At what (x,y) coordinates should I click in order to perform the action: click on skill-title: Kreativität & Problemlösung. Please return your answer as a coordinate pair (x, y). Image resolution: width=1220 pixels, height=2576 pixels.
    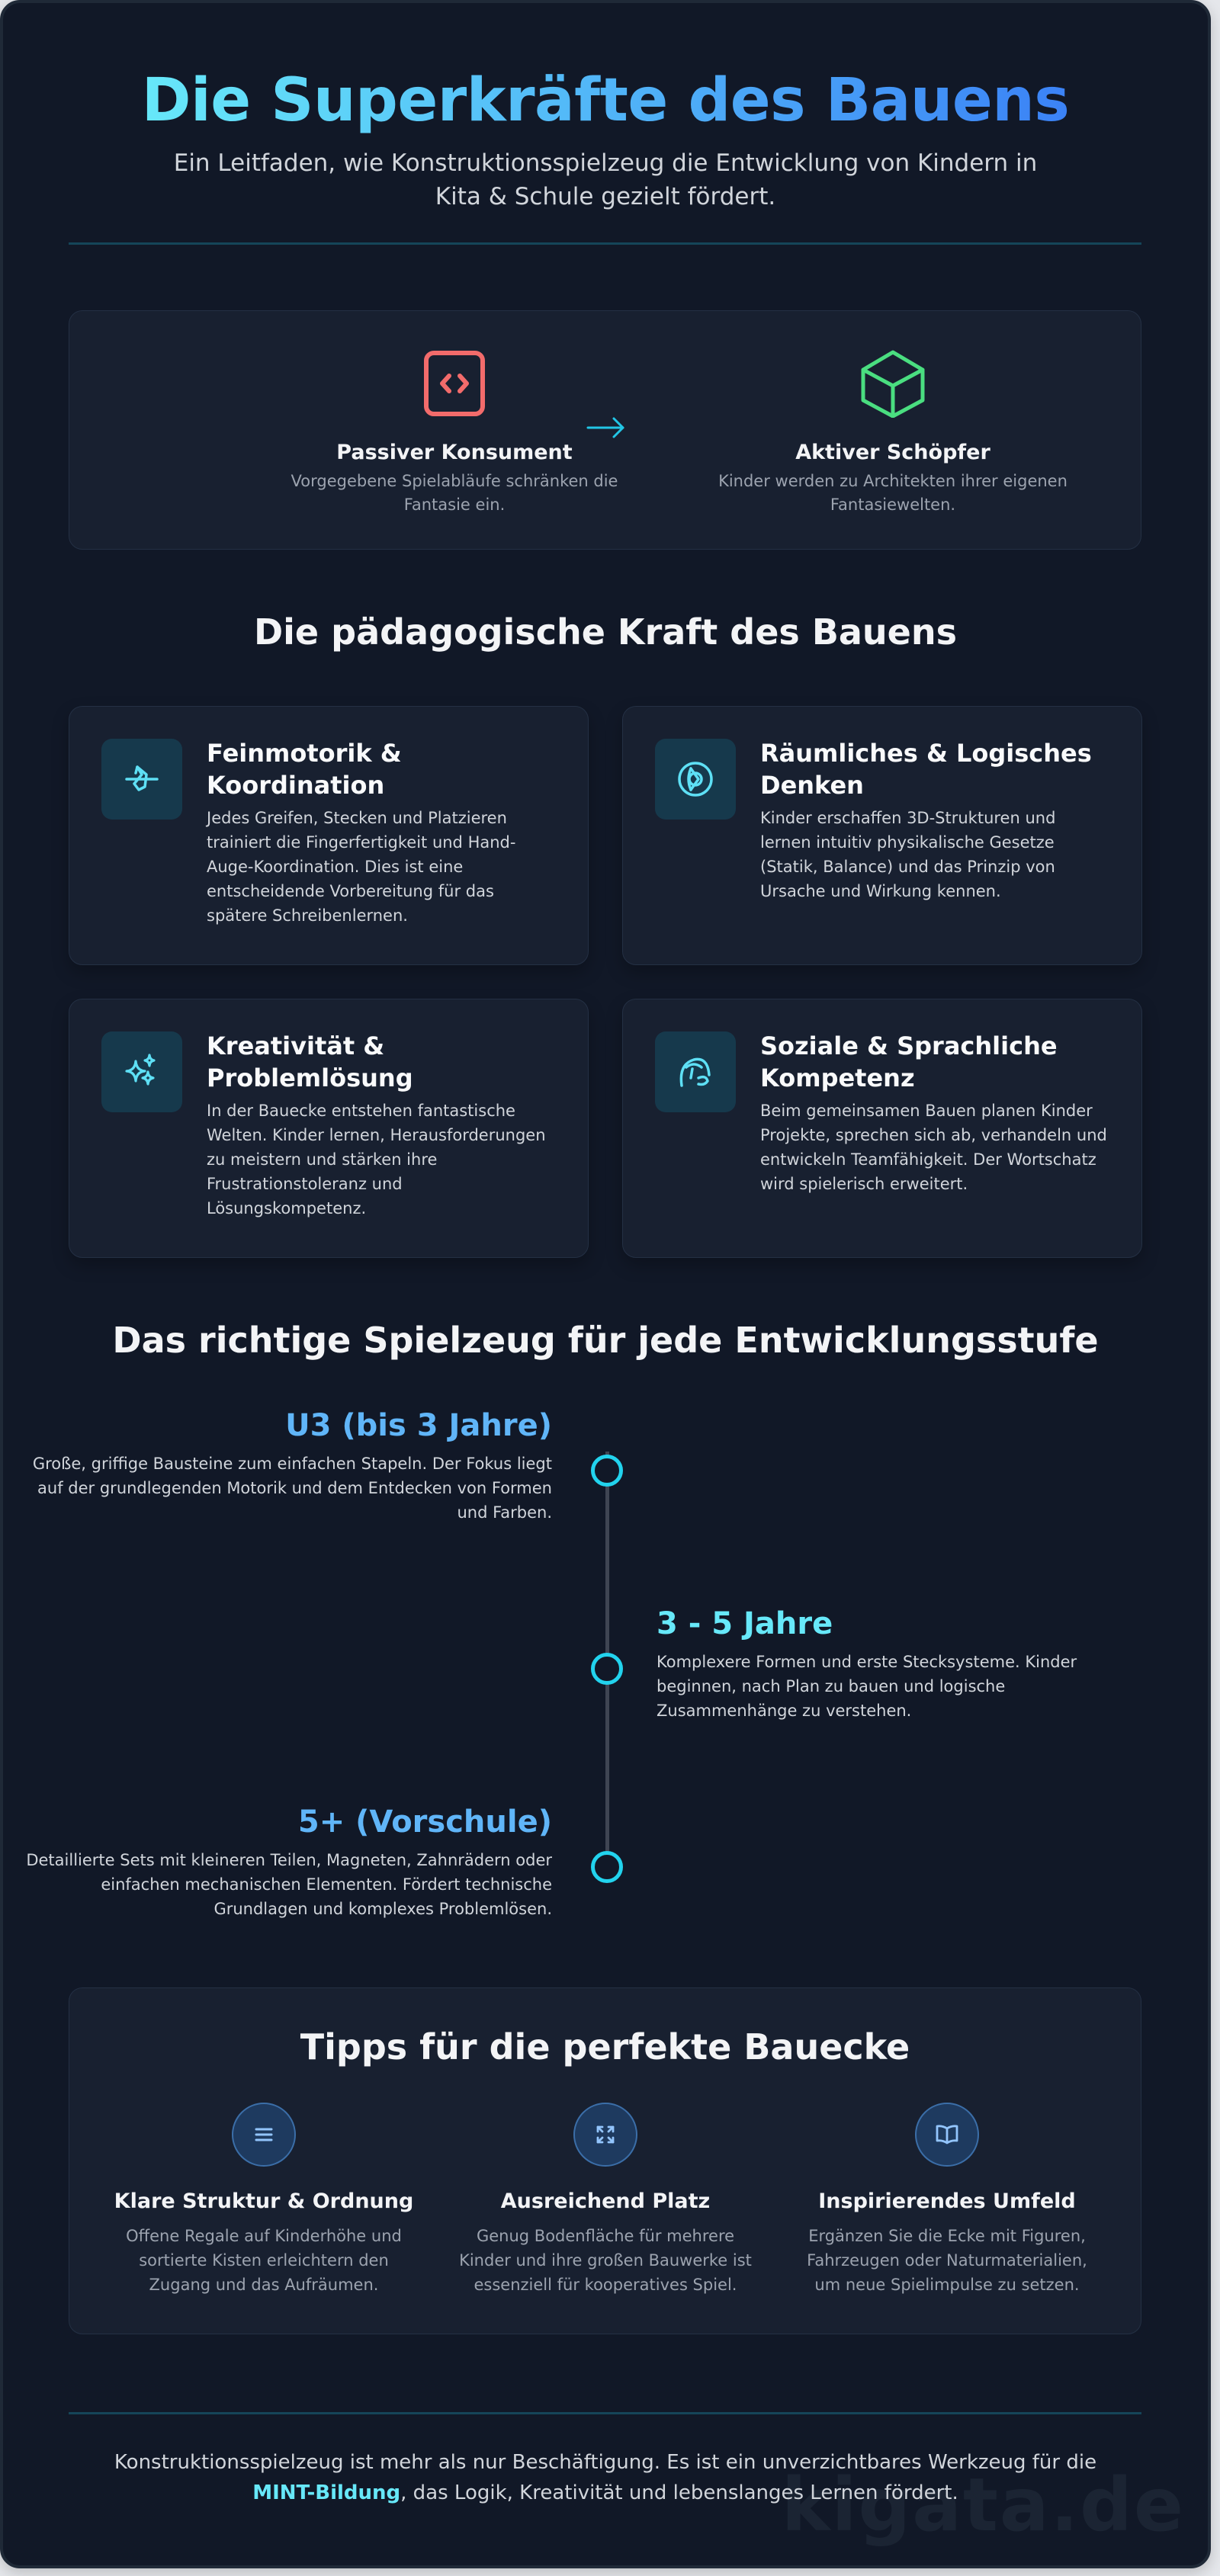
    Looking at the image, I should click on (310, 1061).